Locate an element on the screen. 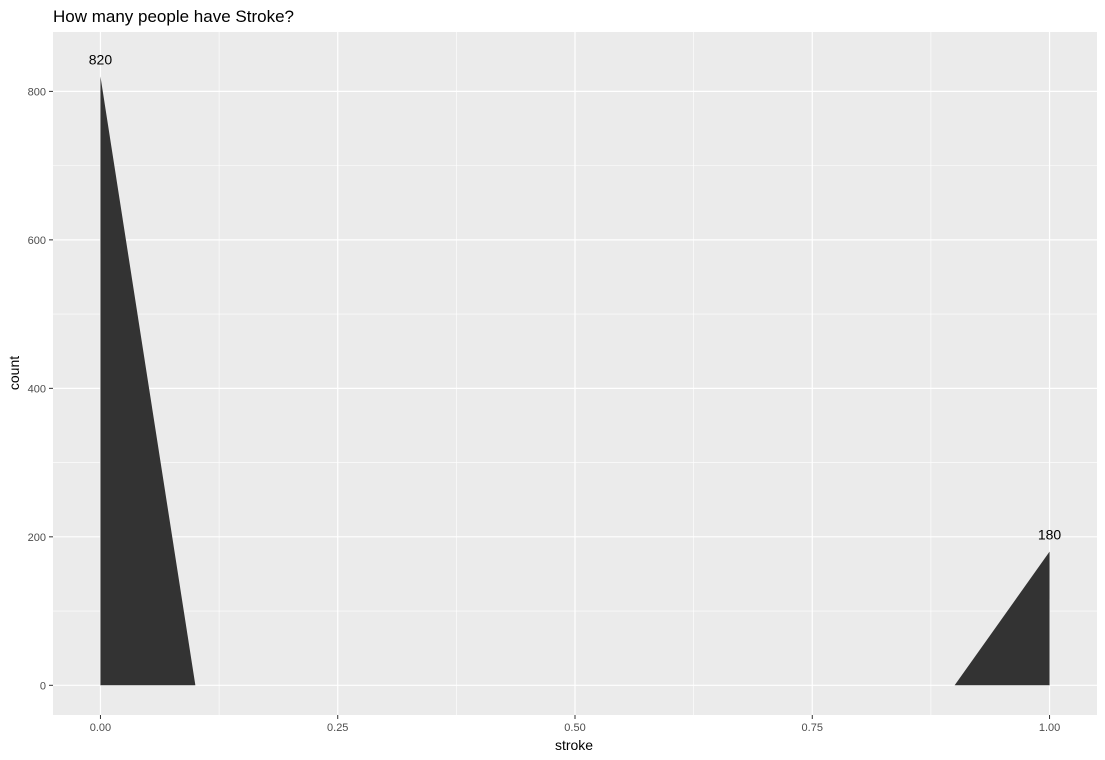 This screenshot has width=1105, height=760. y-axis-ticks: 0 200 400 600 800 is located at coordinates (40, 389).